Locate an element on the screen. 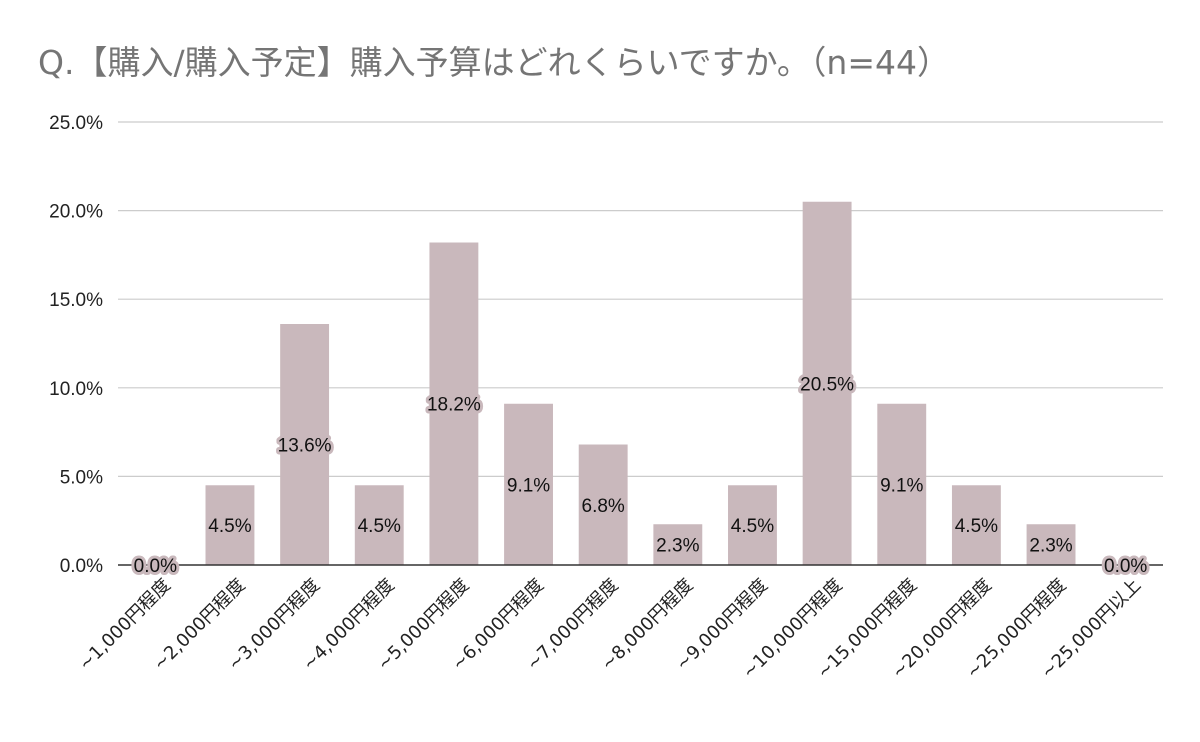  y-axis: 0.0% 5.0% 10.0% 15.0% 20.0% 25.0% is located at coordinates (76, 345).